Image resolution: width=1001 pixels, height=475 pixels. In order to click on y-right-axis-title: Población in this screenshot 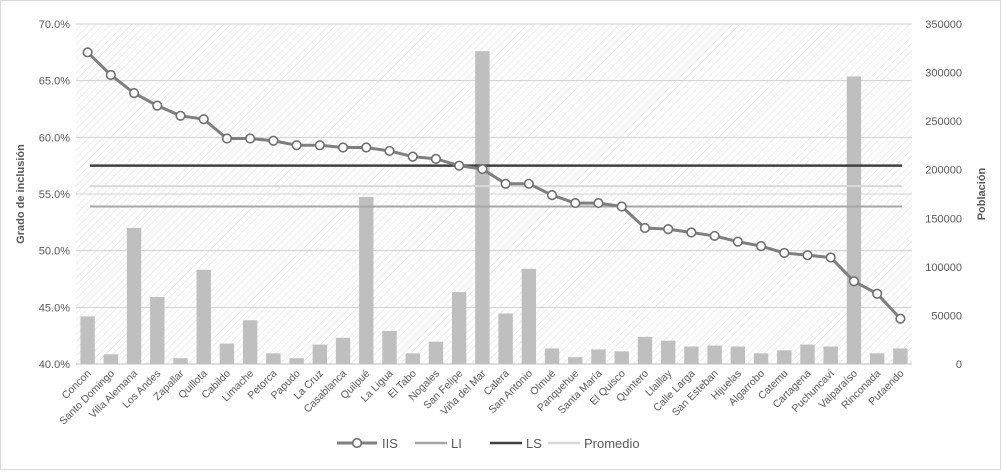, I will do `click(982, 193)`.